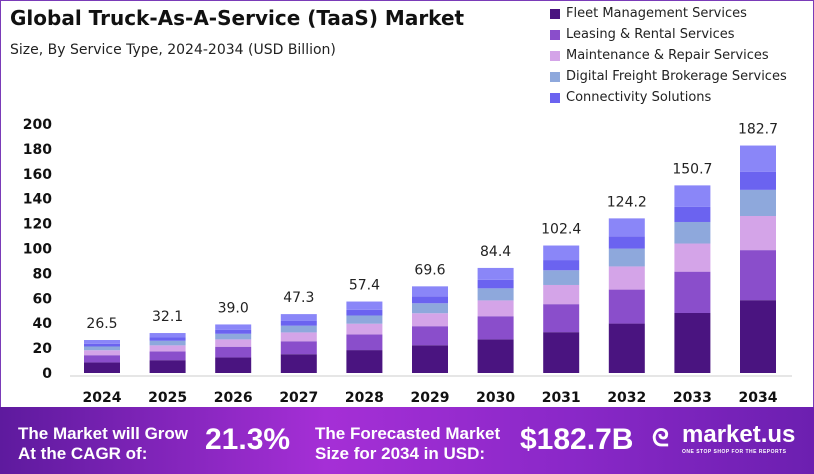 This screenshot has width=814, height=474. What do you see at coordinates (167, 317) in the screenshot?
I see `bar-total-label: 32.1` at bounding box center [167, 317].